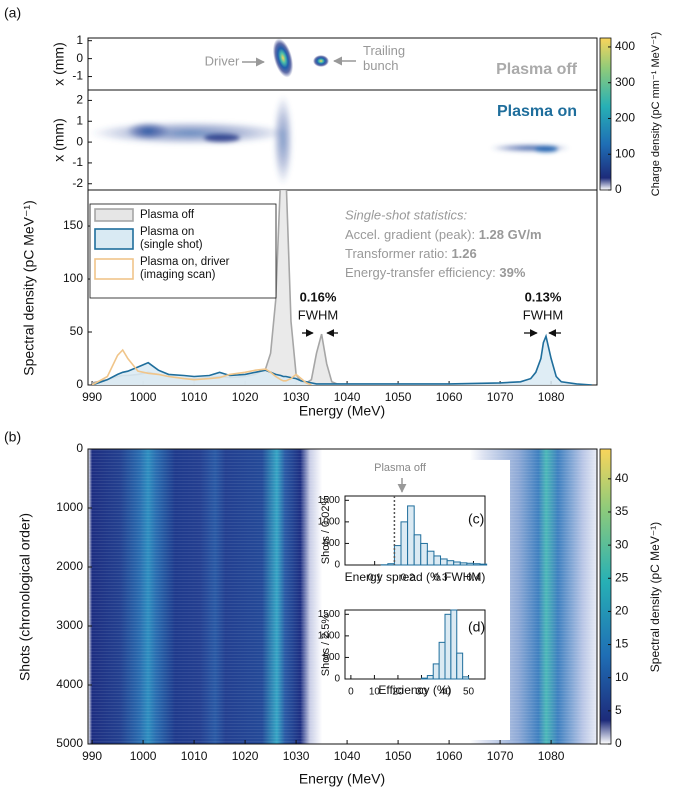 The width and height of the screenshot is (673, 791). What do you see at coordinates (415, 644) in the screenshot?
I see `axes-frame` at bounding box center [415, 644].